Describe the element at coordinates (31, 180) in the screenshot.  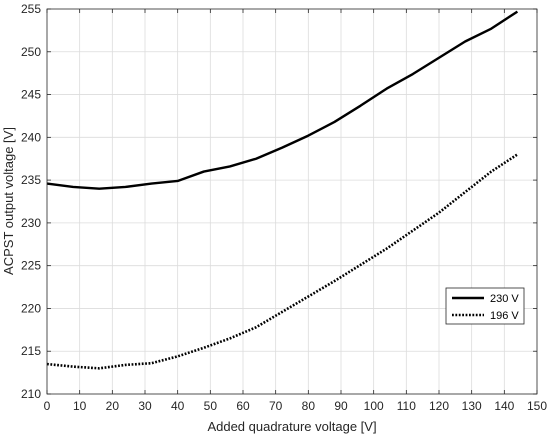
I see `y-tick-label: 235` at that location.